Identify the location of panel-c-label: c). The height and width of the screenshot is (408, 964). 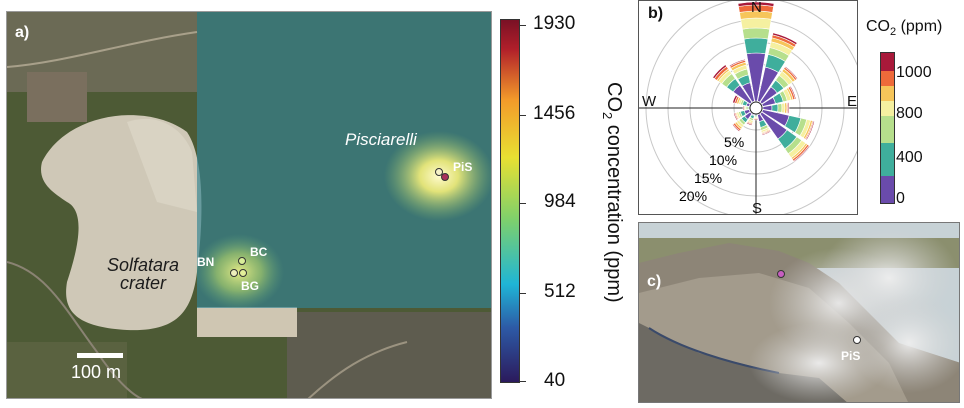
(654, 281).